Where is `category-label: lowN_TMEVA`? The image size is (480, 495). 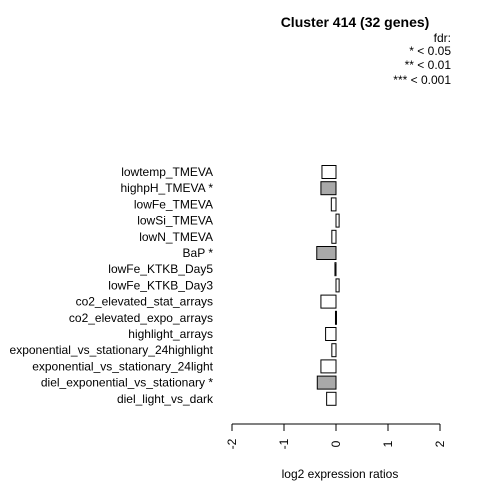 category-label: lowN_TMEVA is located at coordinates (176, 237).